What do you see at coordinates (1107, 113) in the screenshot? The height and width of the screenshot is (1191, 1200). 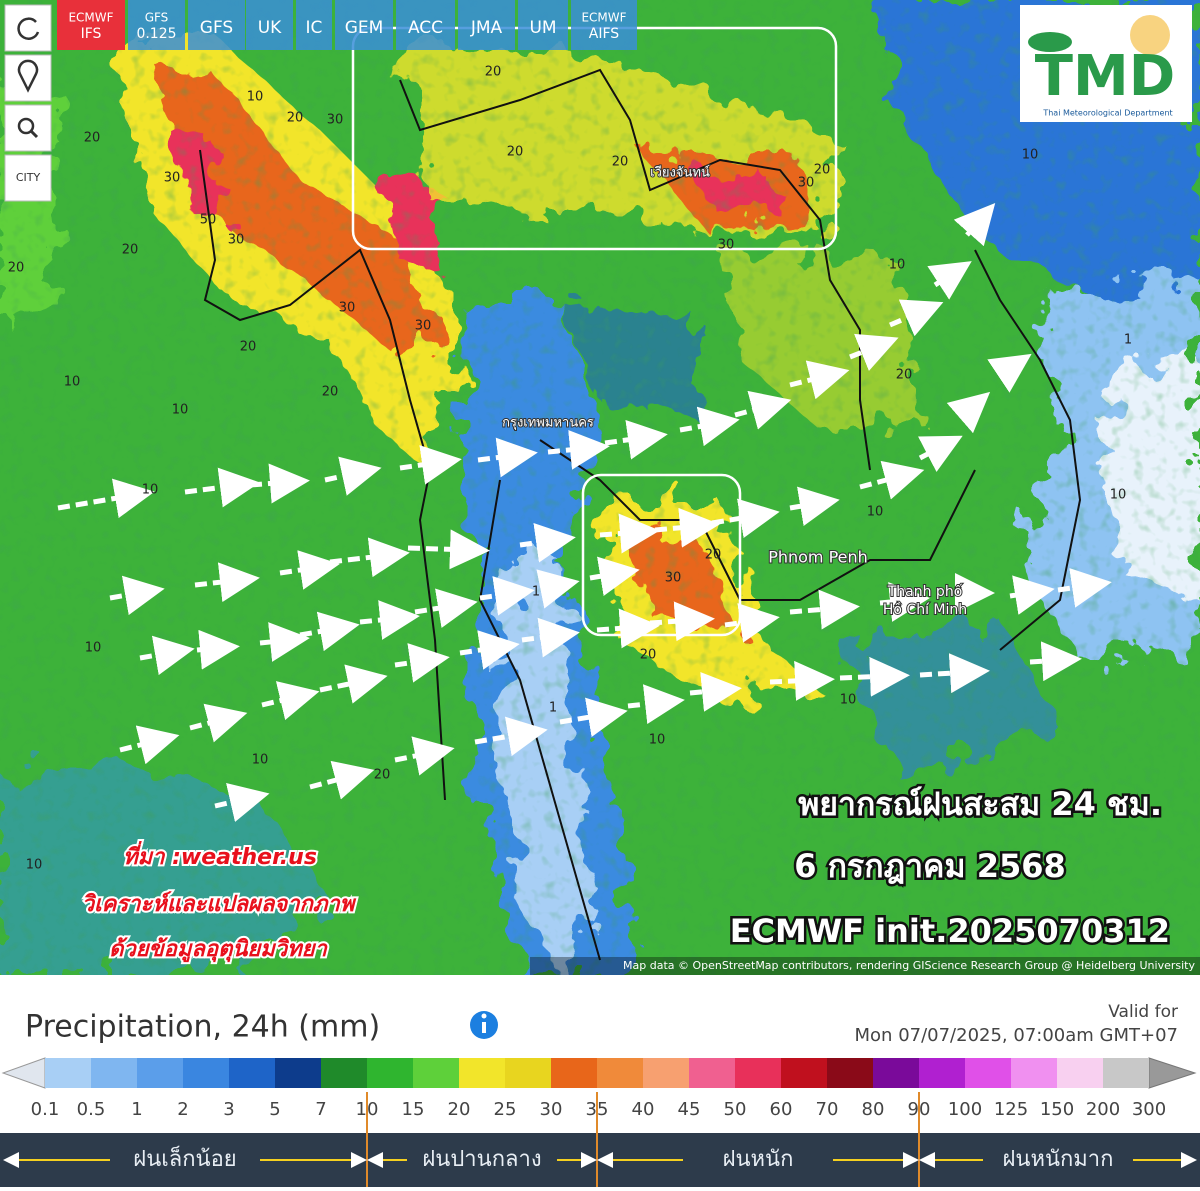 I see `logo-subtitle: Thai Meteorological Department` at bounding box center [1107, 113].